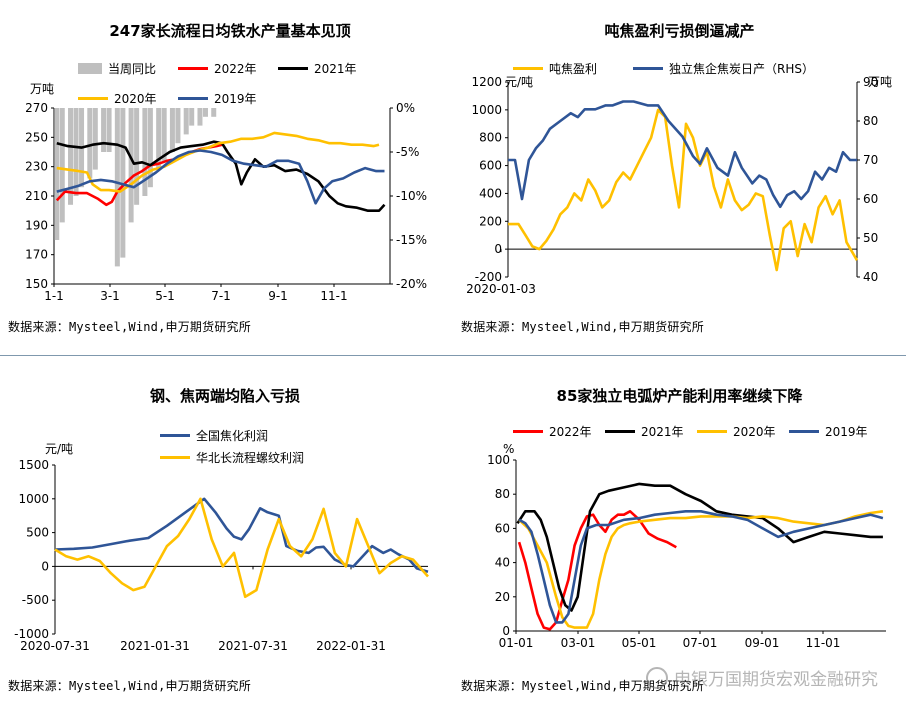  What do you see at coordinates (36, 167) in the screenshot?
I see `y-tick-label: 230` at bounding box center [36, 167].